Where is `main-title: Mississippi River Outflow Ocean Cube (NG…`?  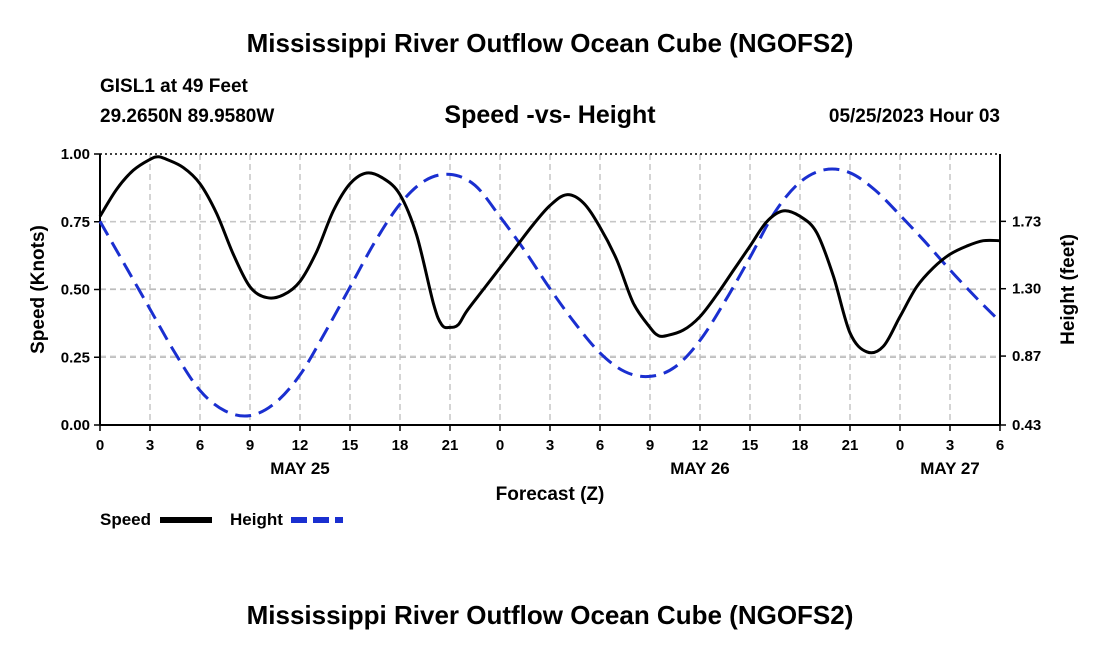
main-title: Mississippi River Outflow Ocean Cube (NG… is located at coordinates (550, 43).